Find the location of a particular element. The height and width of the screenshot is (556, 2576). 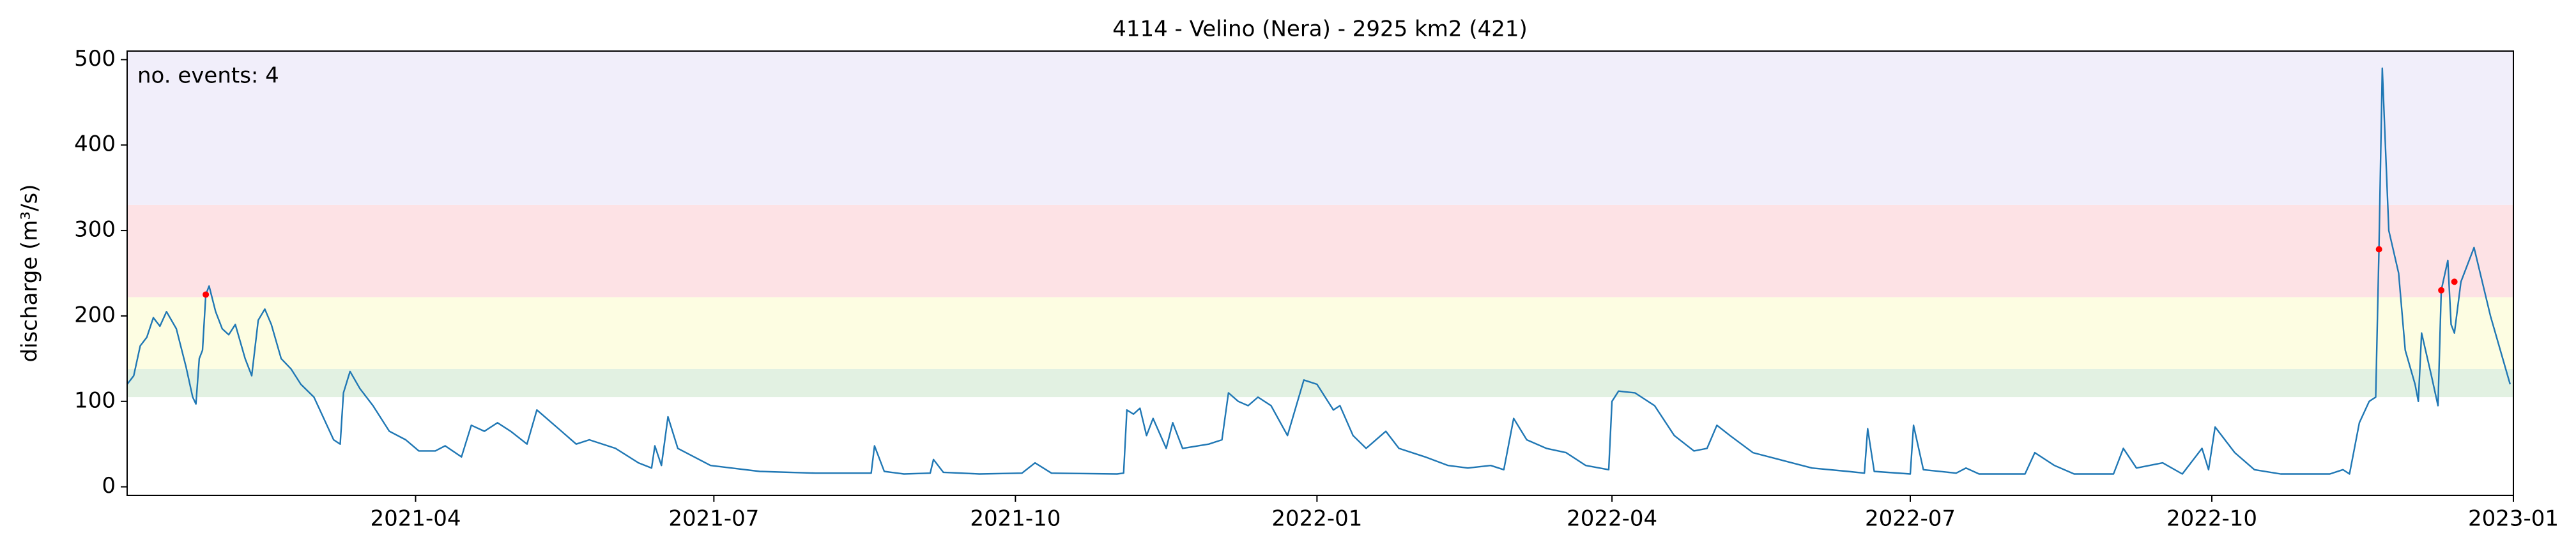

y-axis-label: discharge (m³/s) is located at coordinates (30, 273).